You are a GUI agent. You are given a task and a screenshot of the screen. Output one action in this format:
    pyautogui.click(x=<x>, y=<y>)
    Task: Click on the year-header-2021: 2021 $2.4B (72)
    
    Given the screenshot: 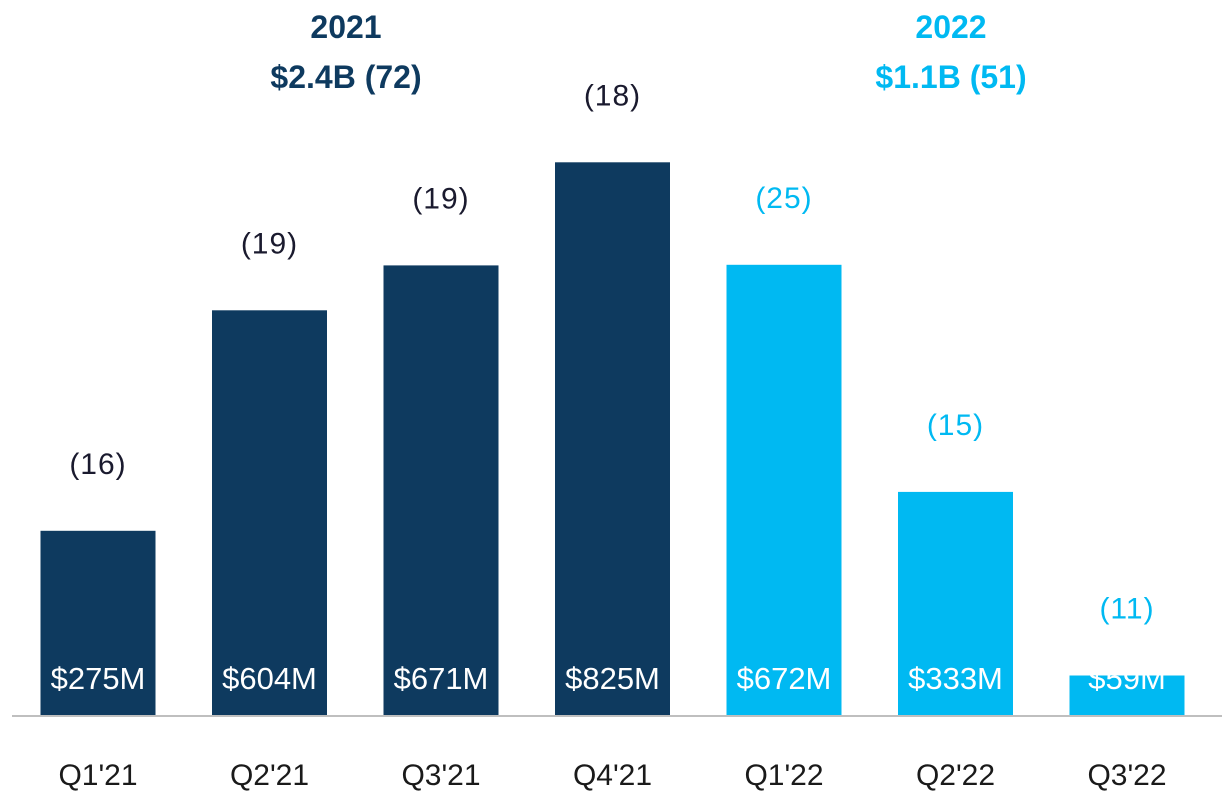 What is the action you would take?
    pyautogui.click(x=346, y=52)
    